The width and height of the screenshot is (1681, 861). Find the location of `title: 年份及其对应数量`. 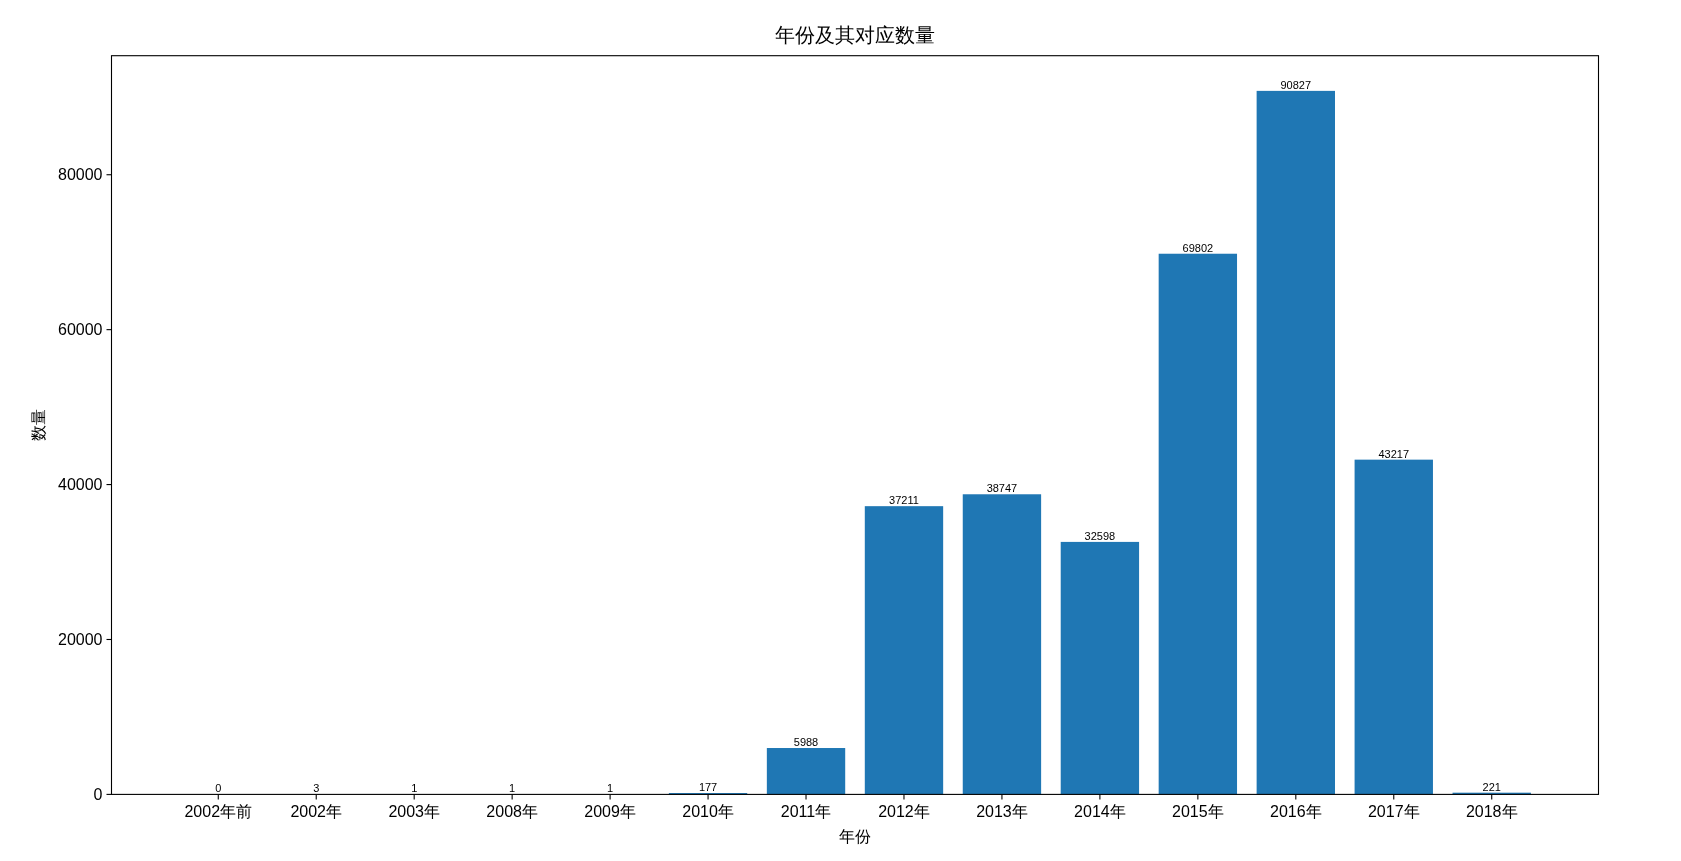

title: 年份及其对应数量 is located at coordinates (855, 34).